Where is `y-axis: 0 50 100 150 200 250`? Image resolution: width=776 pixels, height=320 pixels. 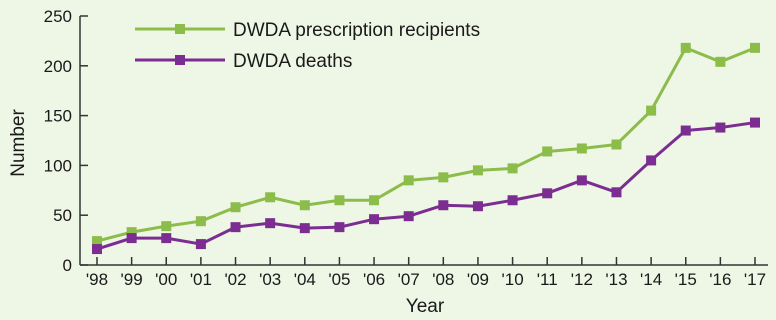 y-axis: 0 50 100 150 200 250 is located at coordinates (66, 141).